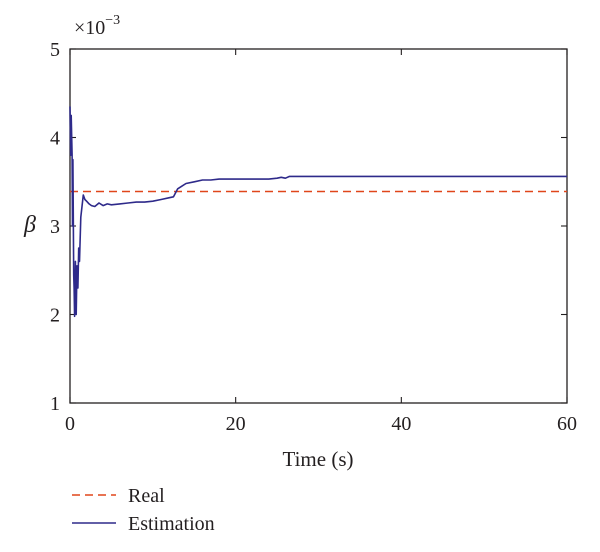 The image size is (600, 552). What do you see at coordinates (55, 227) in the screenshot?
I see `y-tick-label: 3` at bounding box center [55, 227].